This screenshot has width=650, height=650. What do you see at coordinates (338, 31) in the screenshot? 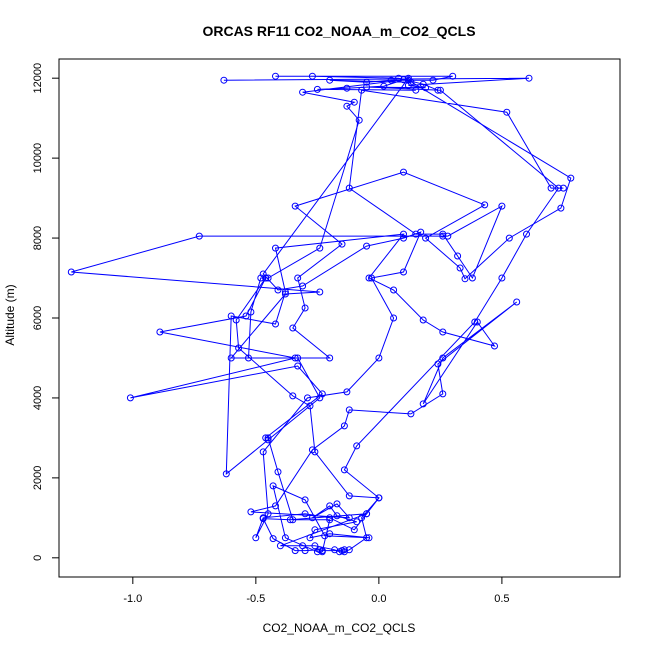
I see `chart-title: ORCAS RF11 CO2_NOAA_m_CO2_QCLS` at bounding box center [338, 31].